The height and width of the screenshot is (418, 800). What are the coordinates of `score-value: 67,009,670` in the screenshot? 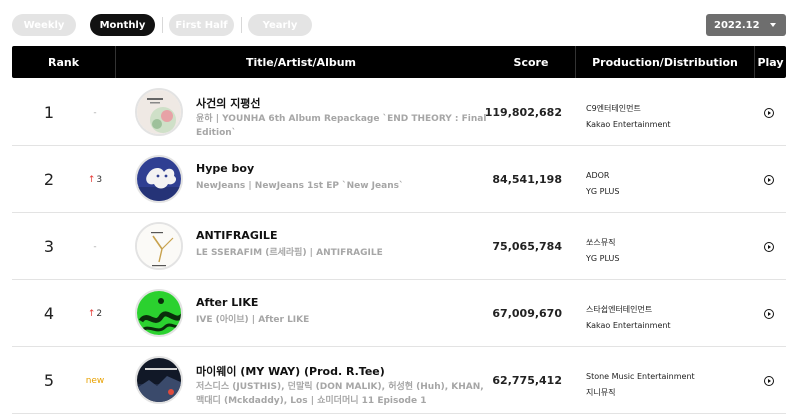 It's located at (527, 313).